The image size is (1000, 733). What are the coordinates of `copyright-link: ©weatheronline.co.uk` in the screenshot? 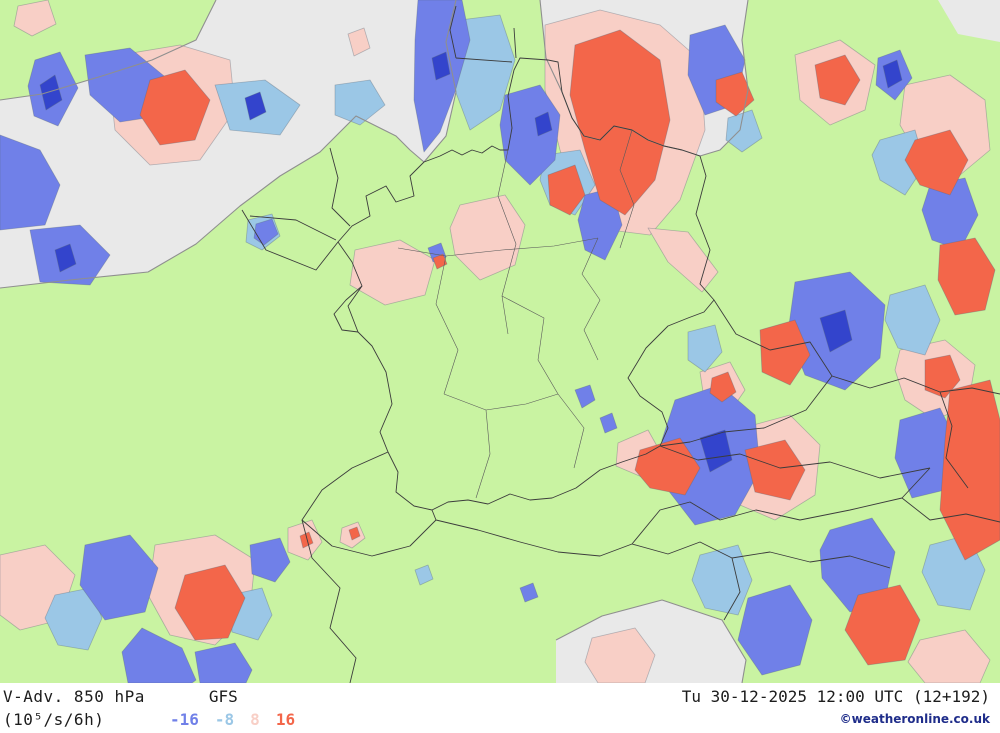 It's located at (914, 719).